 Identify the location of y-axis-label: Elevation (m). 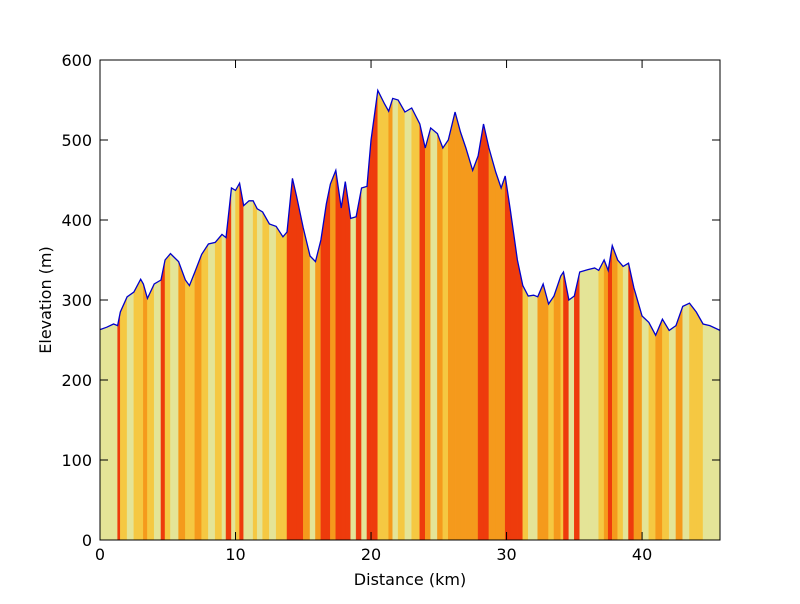
(45, 299).